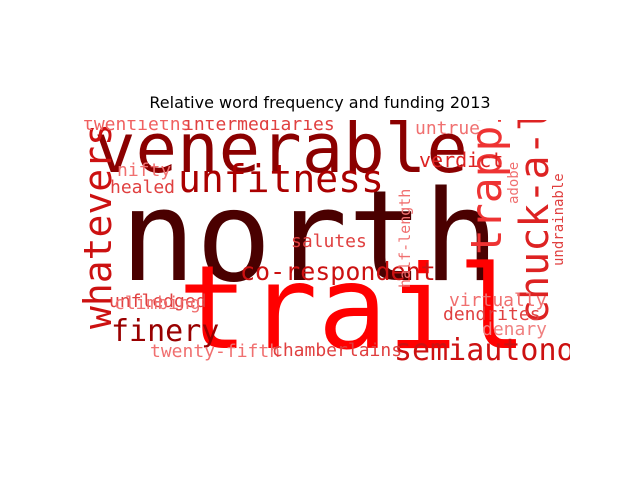  What do you see at coordinates (281, 179) in the screenshot?
I see `word-unfitness: unfitness` at bounding box center [281, 179].